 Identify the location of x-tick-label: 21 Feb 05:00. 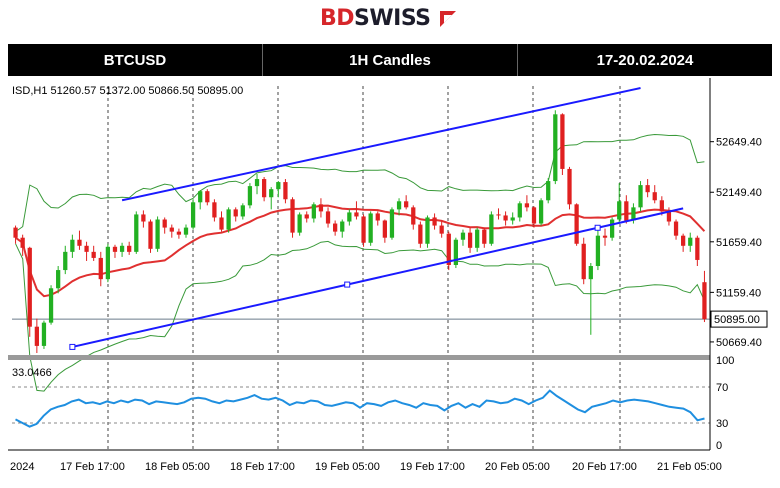
(689, 467).